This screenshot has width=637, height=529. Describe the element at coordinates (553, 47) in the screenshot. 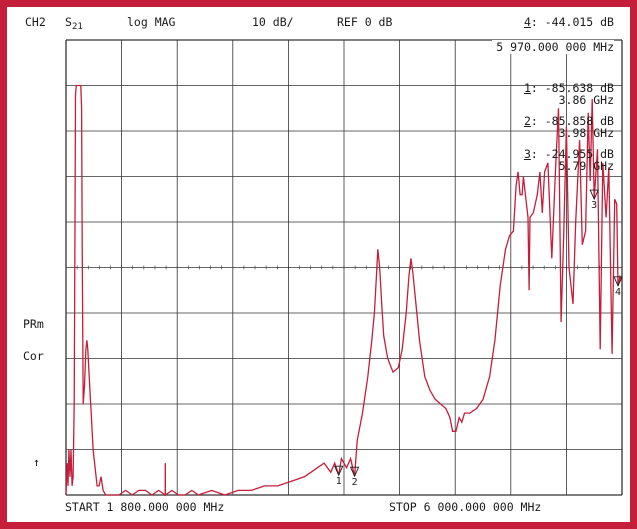

I see `active-marker-frequency: 5 970.000 000 MHz` at that location.